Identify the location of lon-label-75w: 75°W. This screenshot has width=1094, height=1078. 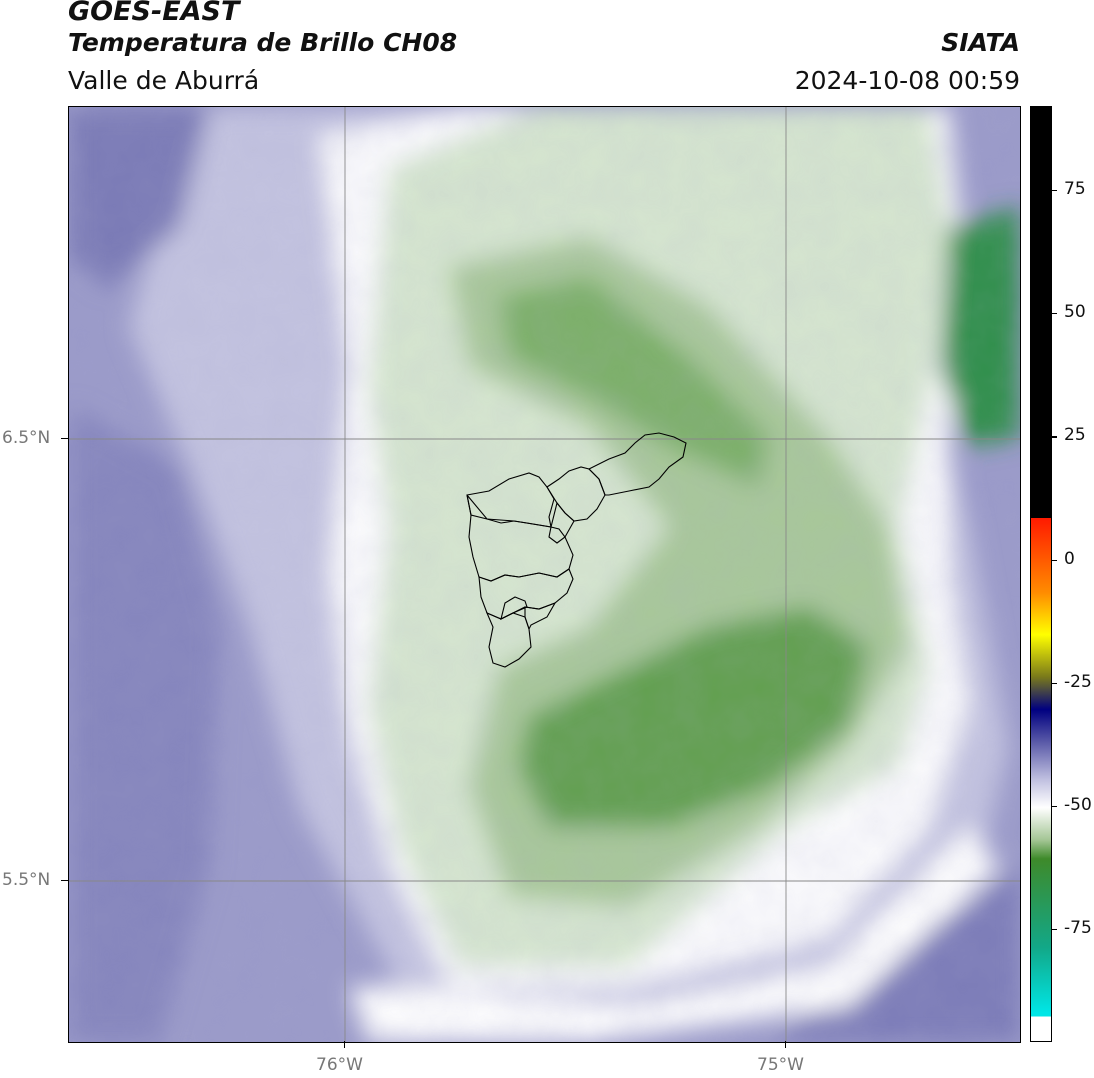
(780, 1065).